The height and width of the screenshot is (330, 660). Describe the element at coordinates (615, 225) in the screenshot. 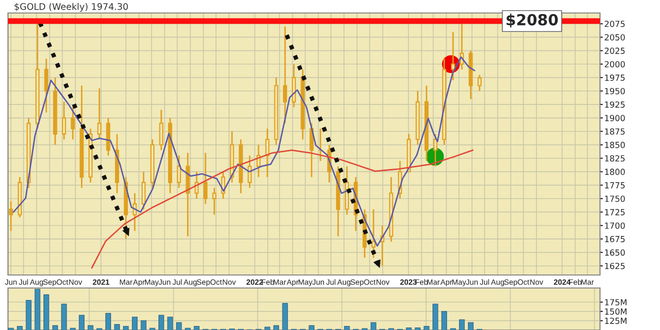

I see `y-tick-label: 1700` at that location.